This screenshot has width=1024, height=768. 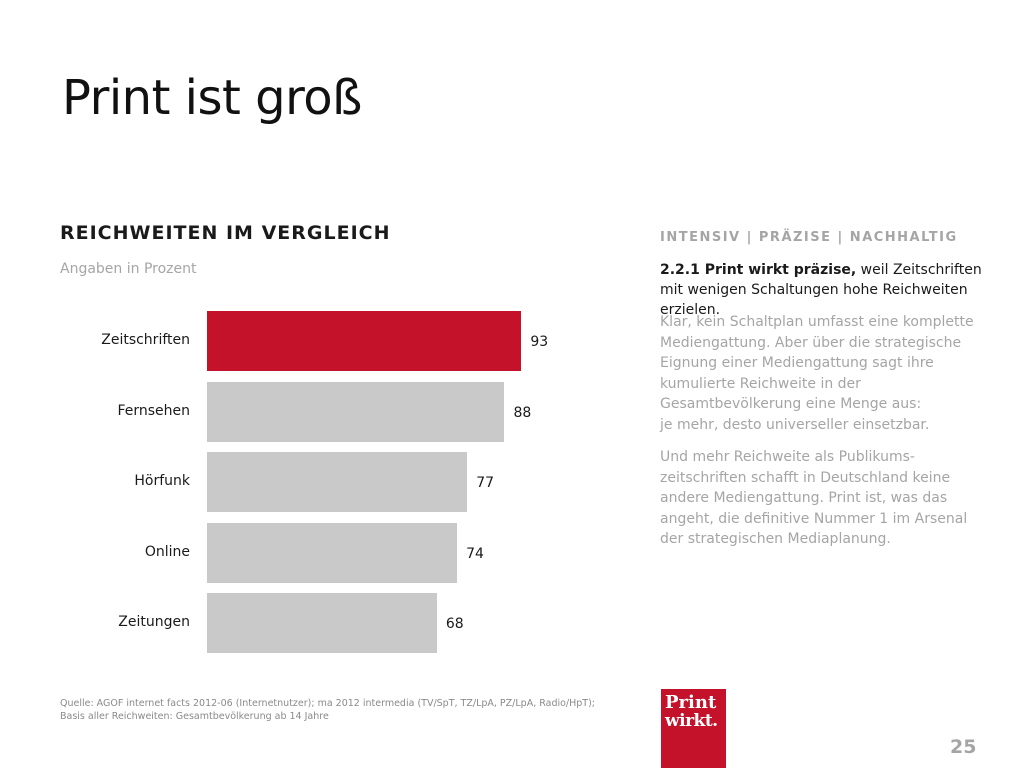 What do you see at coordinates (454, 624) in the screenshot?
I see `value-label: 68` at bounding box center [454, 624].